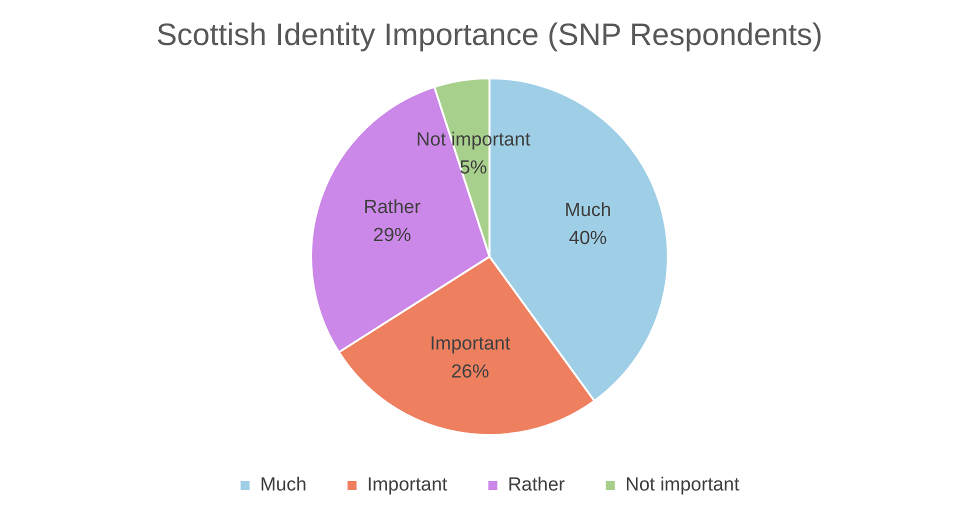  Describe the element at coordinates (407, 485) in the screenshot. I see `legend-label: Important` at that location.